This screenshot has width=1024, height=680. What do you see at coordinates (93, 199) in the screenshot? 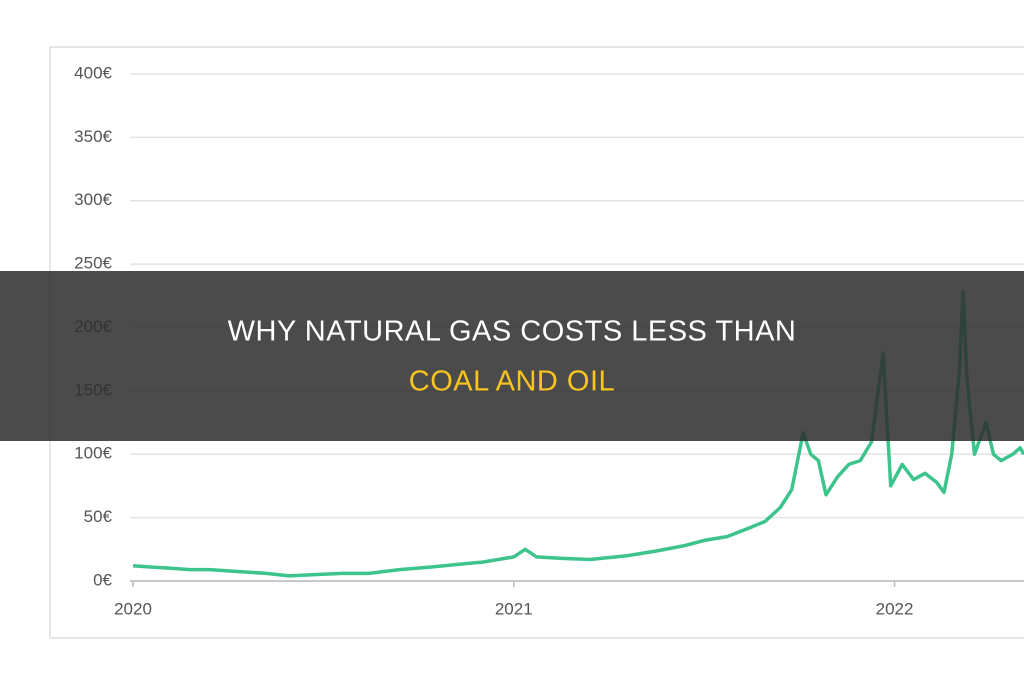
I see `y-tick-label: 300€` at bounding box center [93, 199].